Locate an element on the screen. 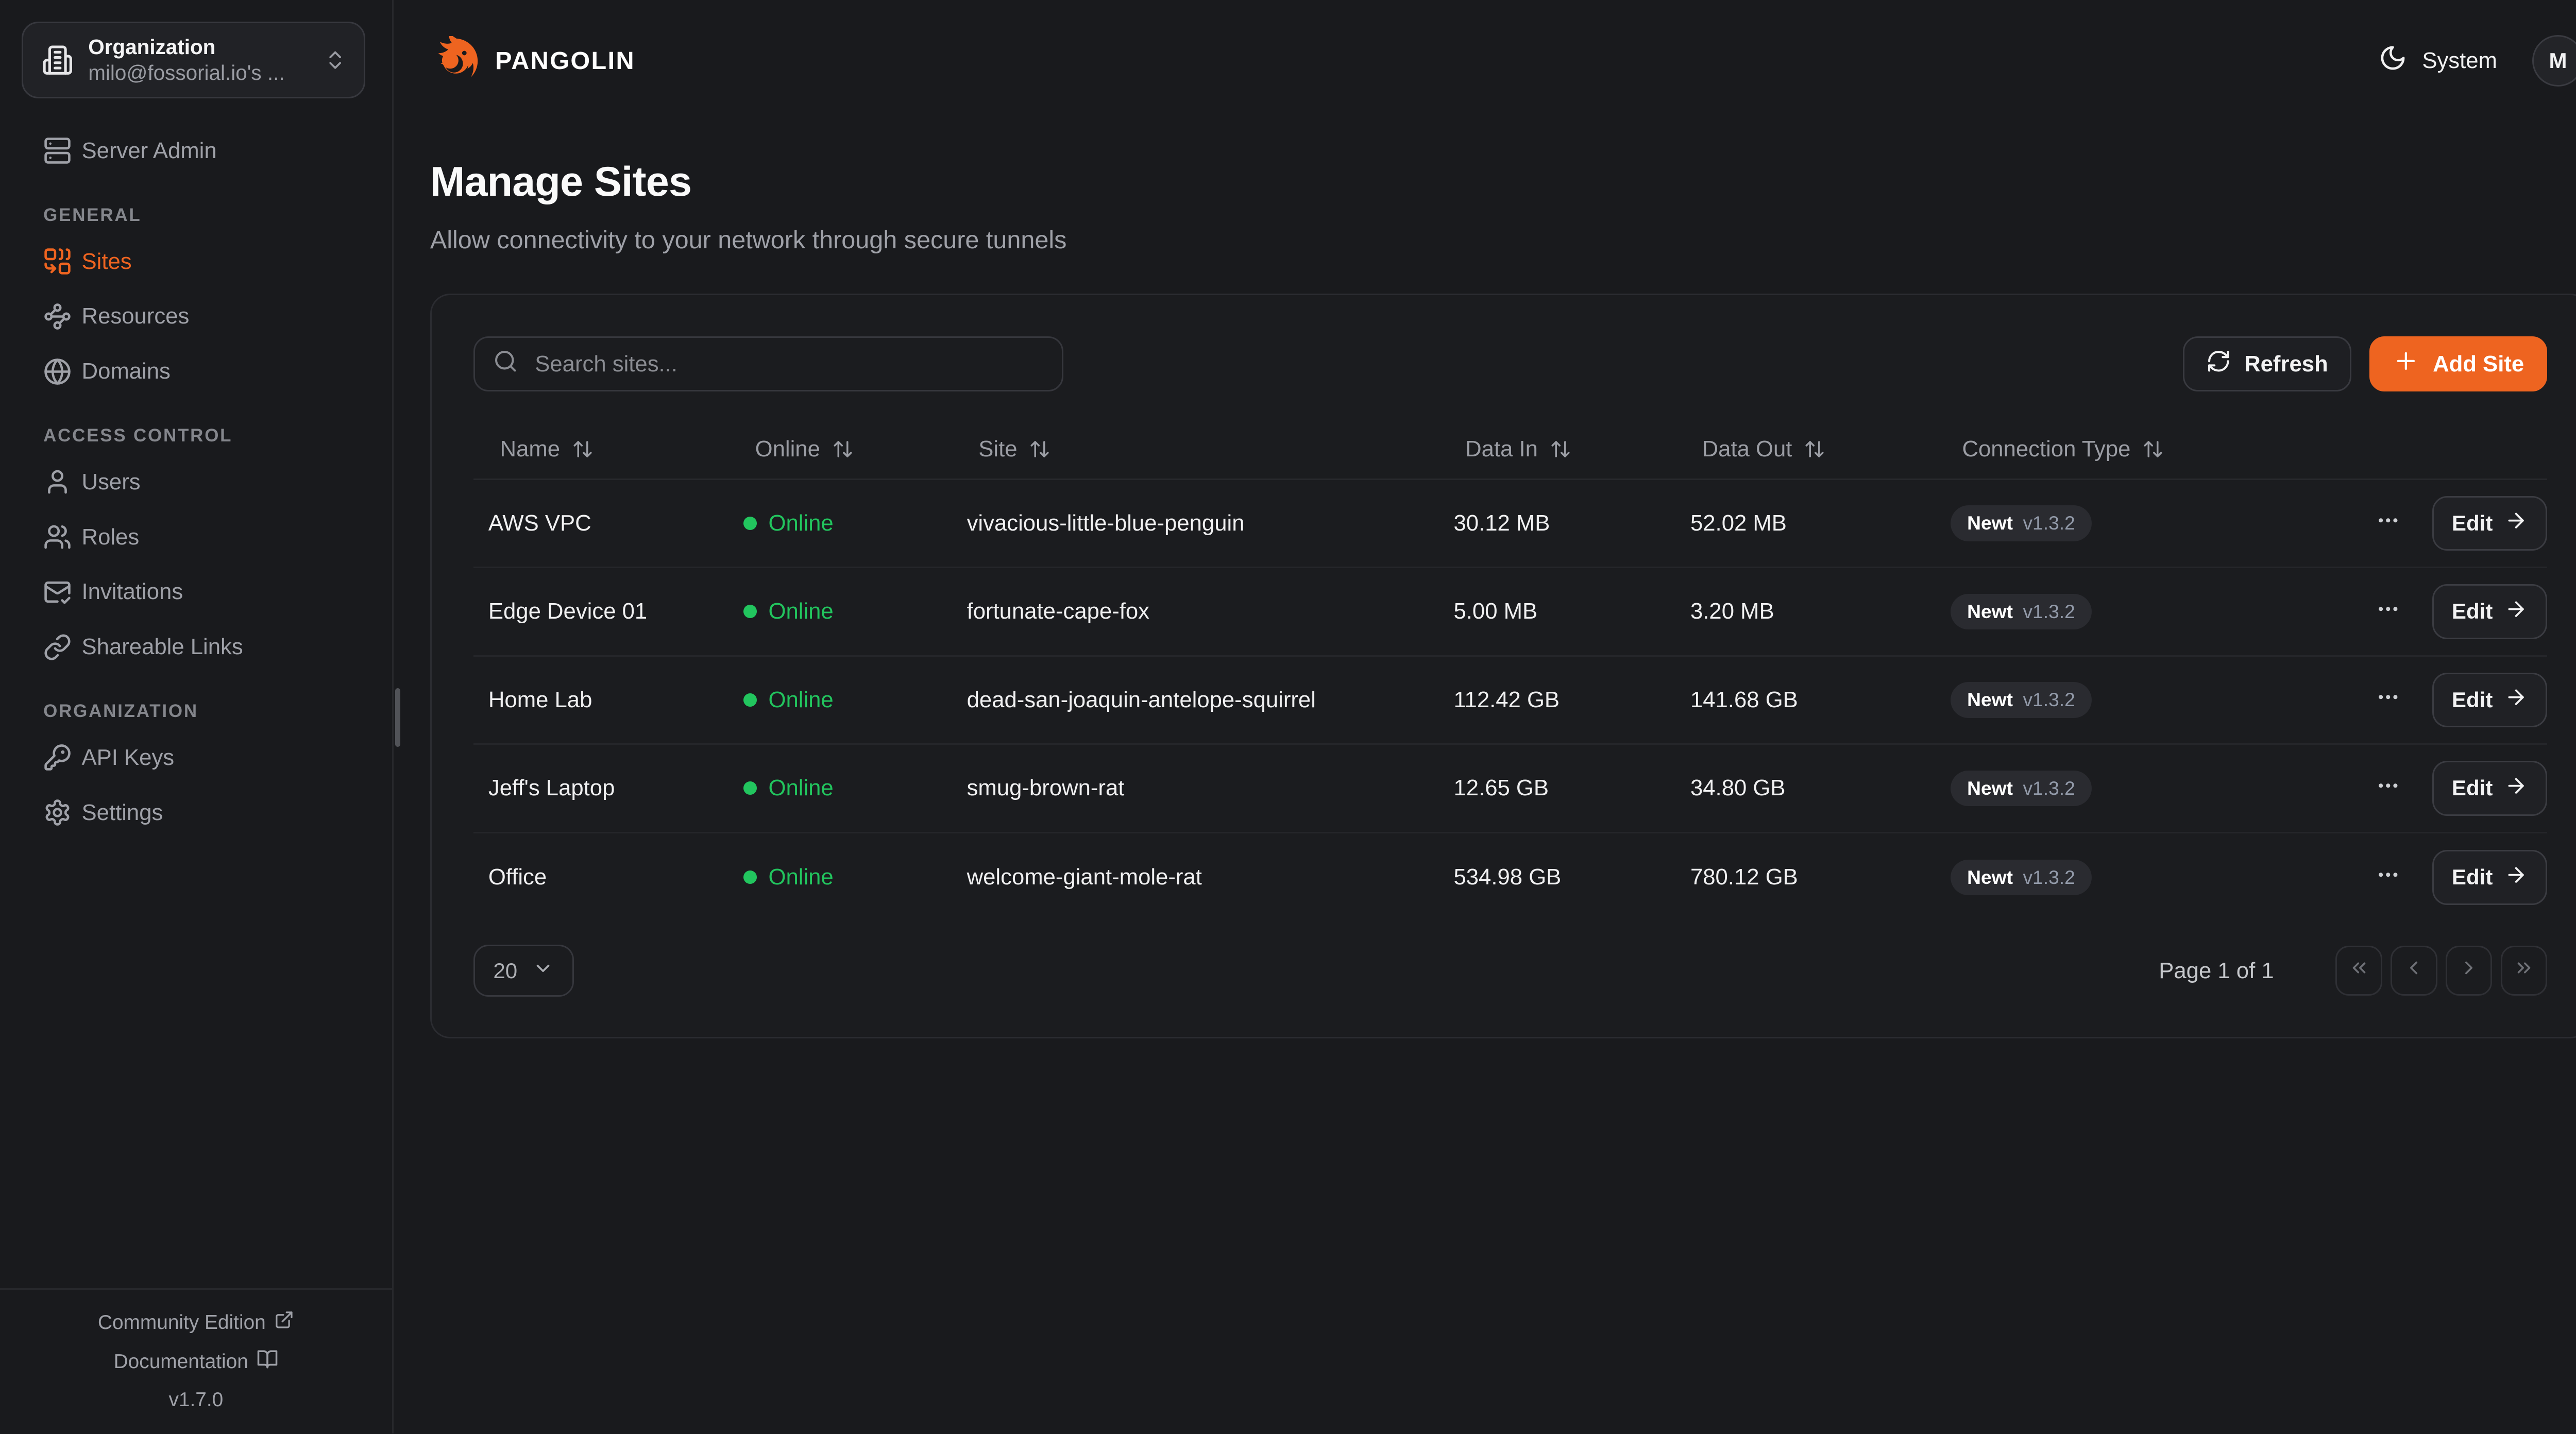 The width and height of the screenshot is (2576, 1434). brand: PANGOLIN is located at coordinates (532, 61).